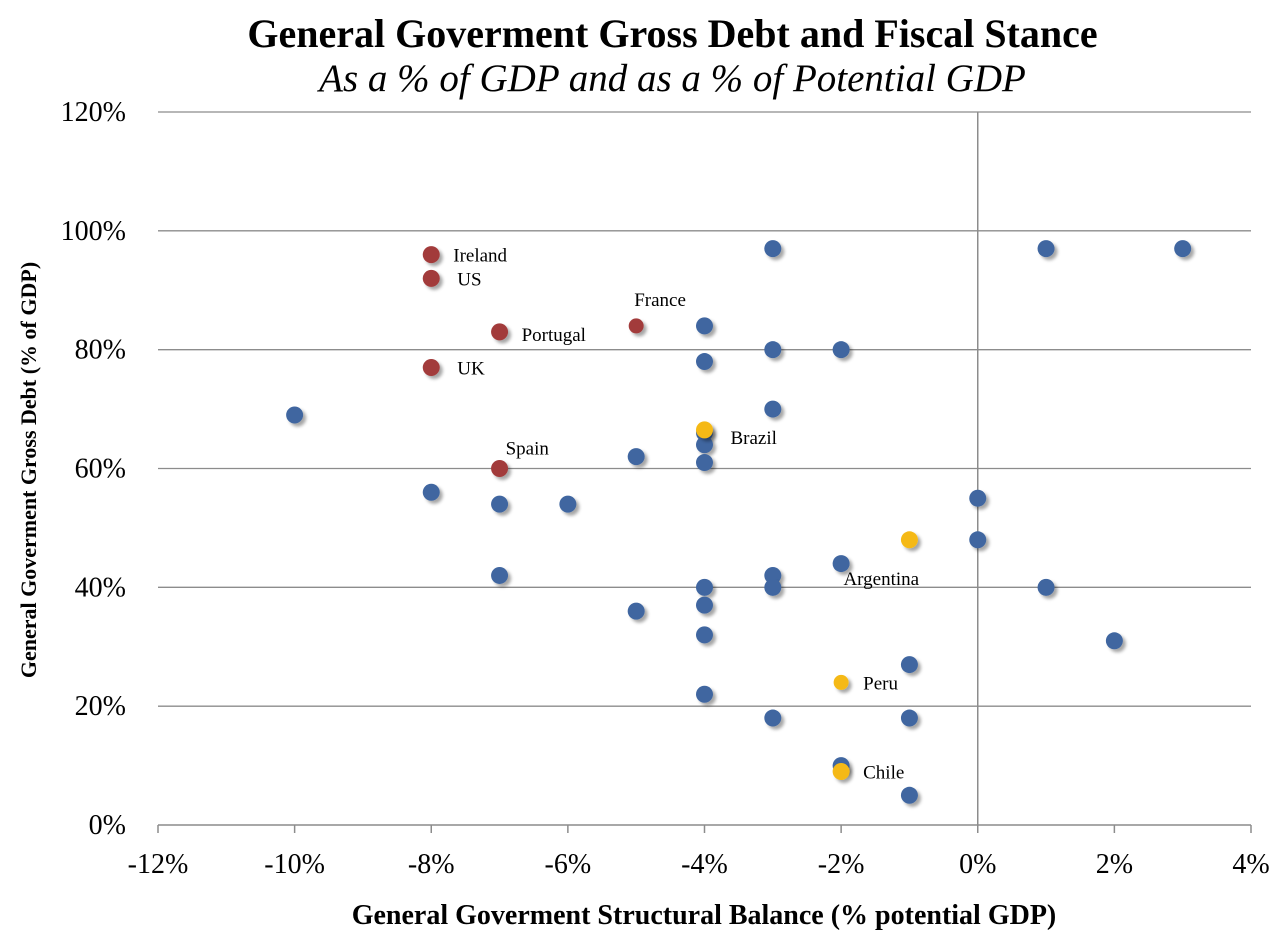  What do you see at coordinates (977, 864) in the screenshot?
I see `x-tick-label: 0%` at bounding box center [977, 864].